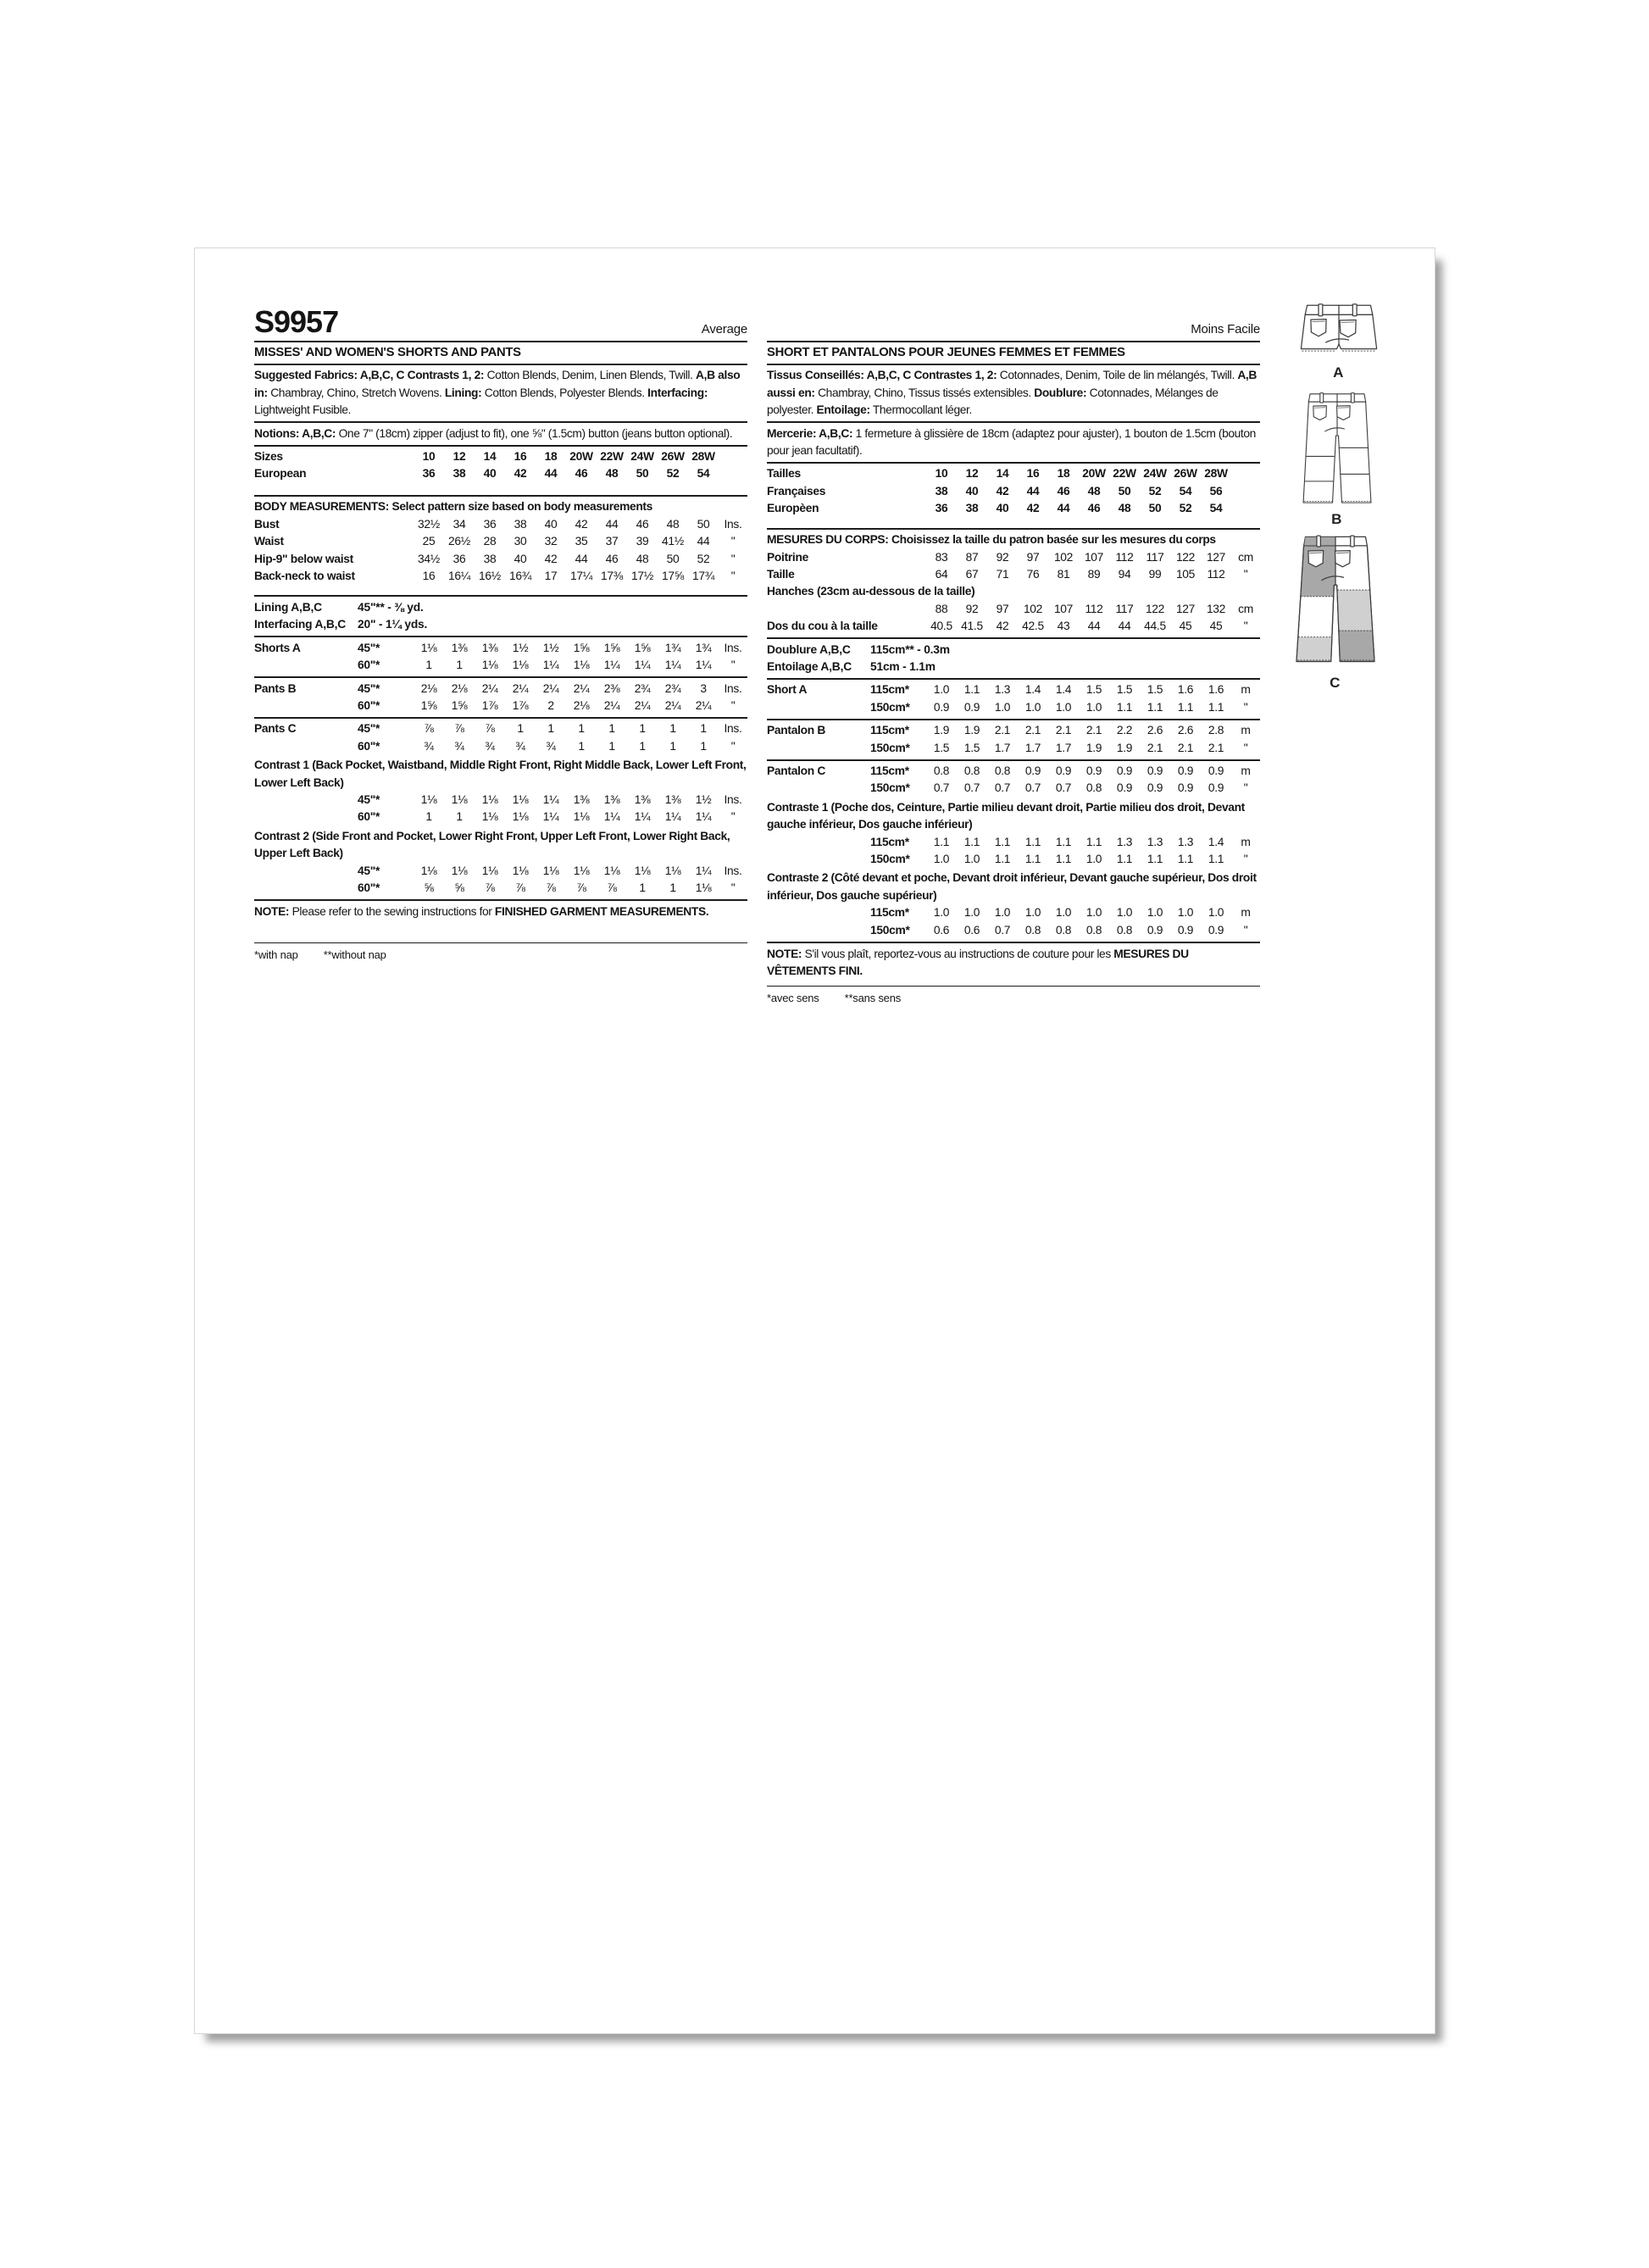 Image resolution: width=1649 pixels, height=2268 pixels. Describe the element at coordinates (391, 607) in the screenshot. I see `yardage-value: 45"** - ⅜ yd.` at that location.